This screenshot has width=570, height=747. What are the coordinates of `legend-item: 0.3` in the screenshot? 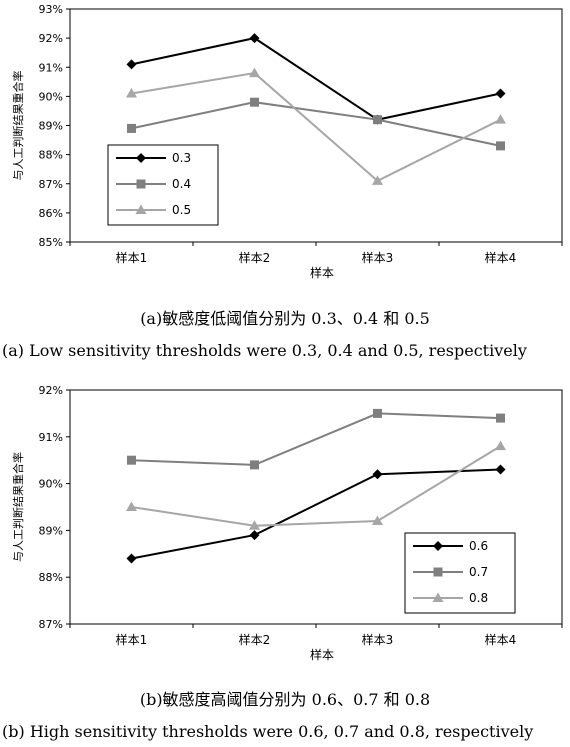 It's located at (153, 158).